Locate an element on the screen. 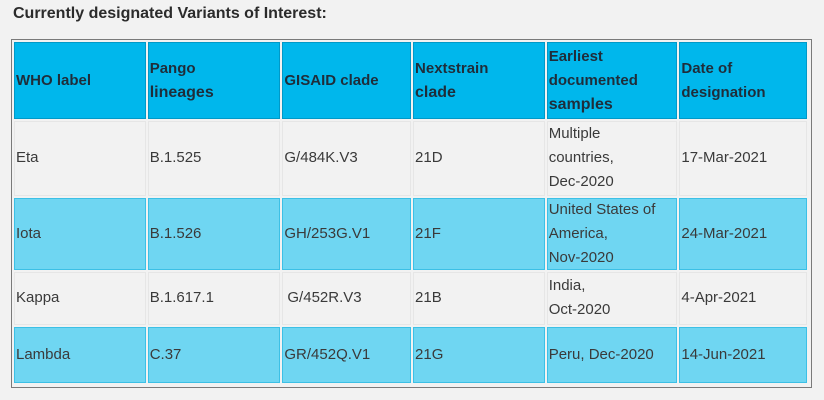  cell-gisaid: G/484K.V3 is located at coordinates (347, 158).